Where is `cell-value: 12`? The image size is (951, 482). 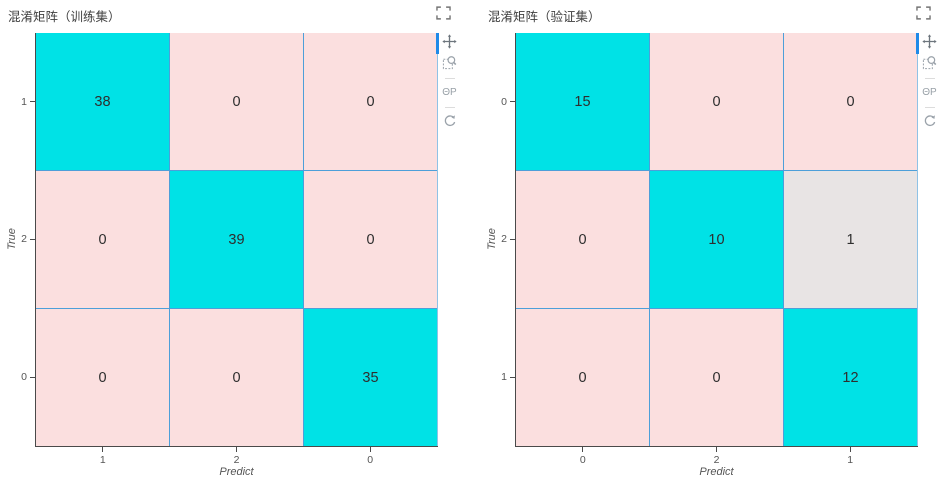 cell-value: 12 is located at coordinates (850, 377).